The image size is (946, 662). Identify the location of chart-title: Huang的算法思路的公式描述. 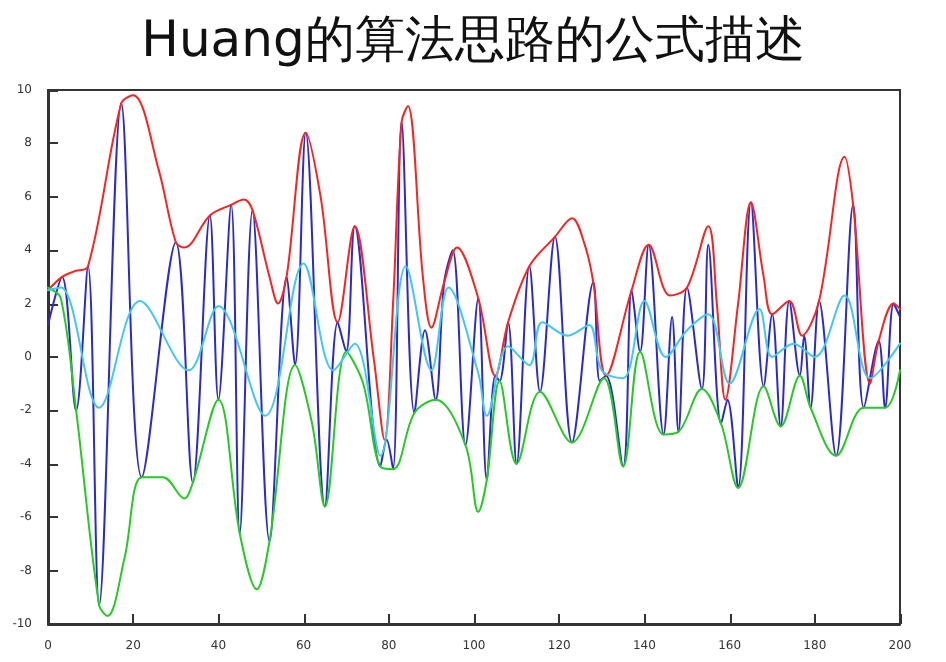
(473, 39).